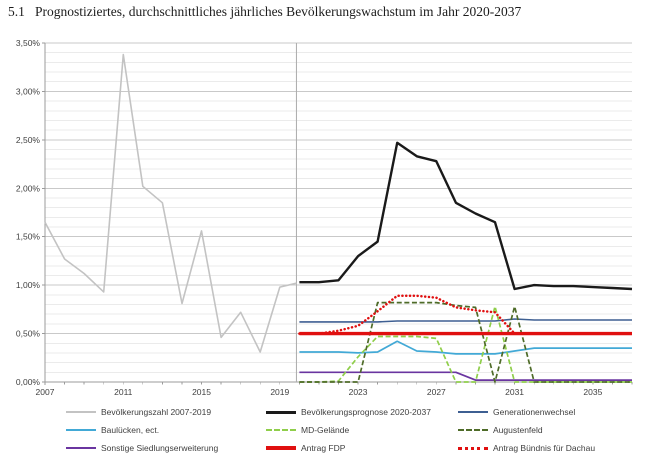 The image size is (645, 462). I want to click on legend-label: Baulücken, ect., so click(130, 430).